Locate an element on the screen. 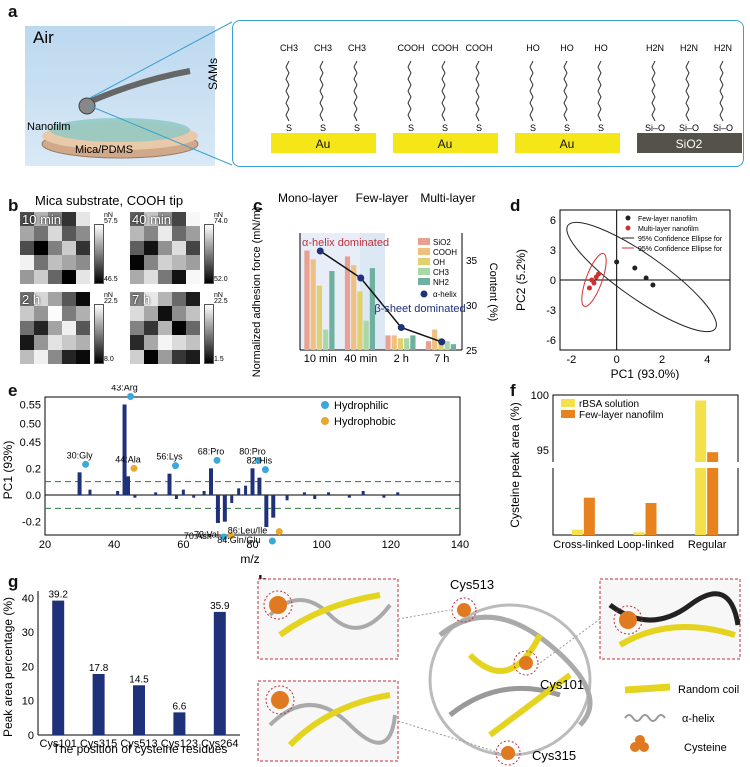 The width and height of the screenshot is (750, 767). y-tick-label: 0 is located at coordinates (31, 736).